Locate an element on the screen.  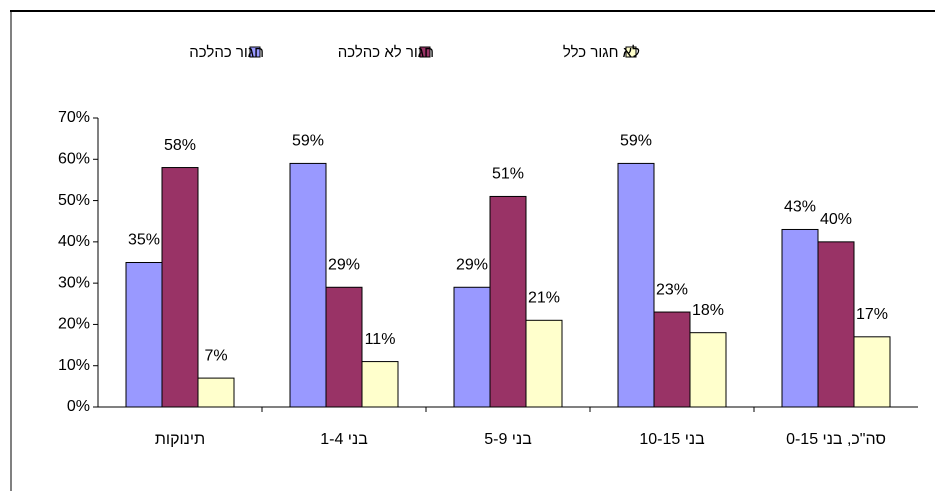
y-tick-label: 30% is located at coordinates (74, 282).